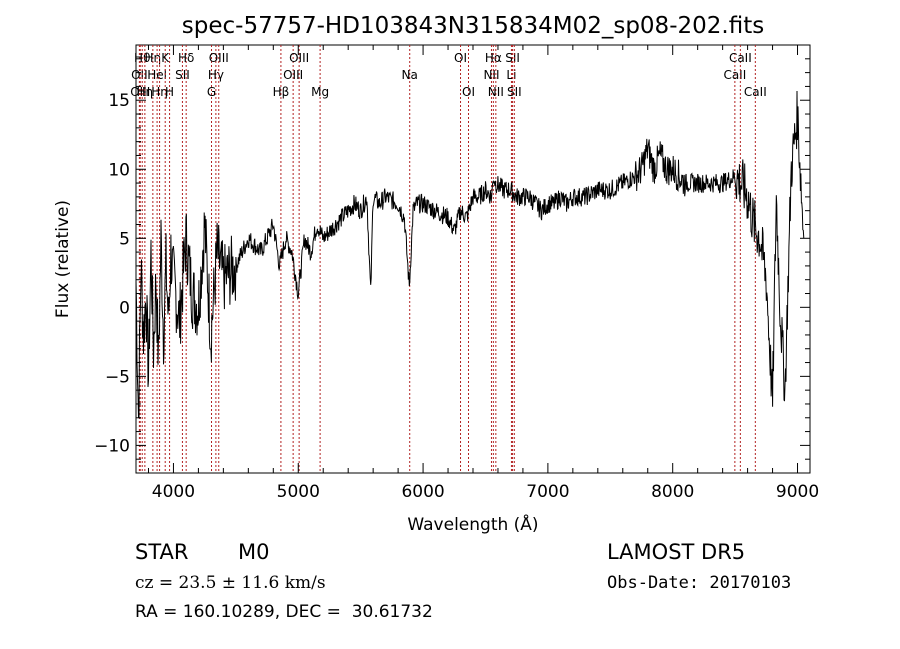 Image resolution: width=900 pixels, height=649 pixels. What do you see at coordinates (511, 75) in the screenshot?
I see `line-marker-label: Li` at bounding box center [511, 75].